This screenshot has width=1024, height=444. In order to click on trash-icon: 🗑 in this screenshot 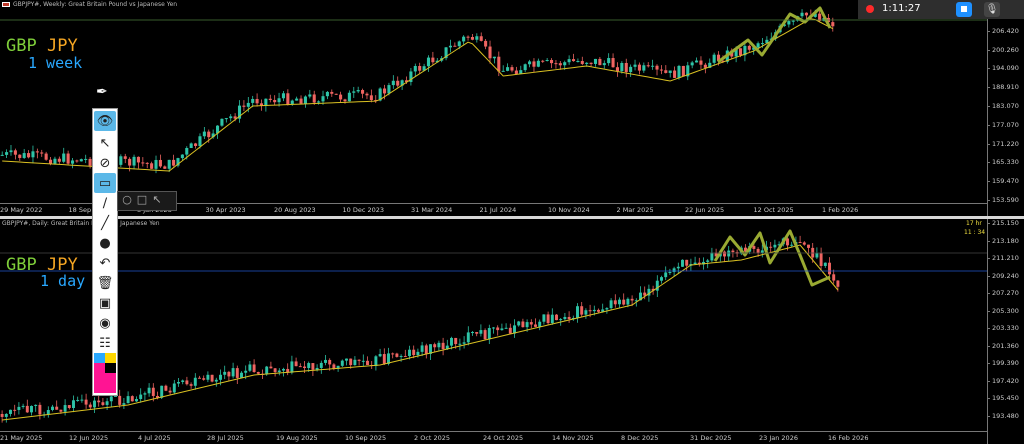, I will do `click(105, 283)`.